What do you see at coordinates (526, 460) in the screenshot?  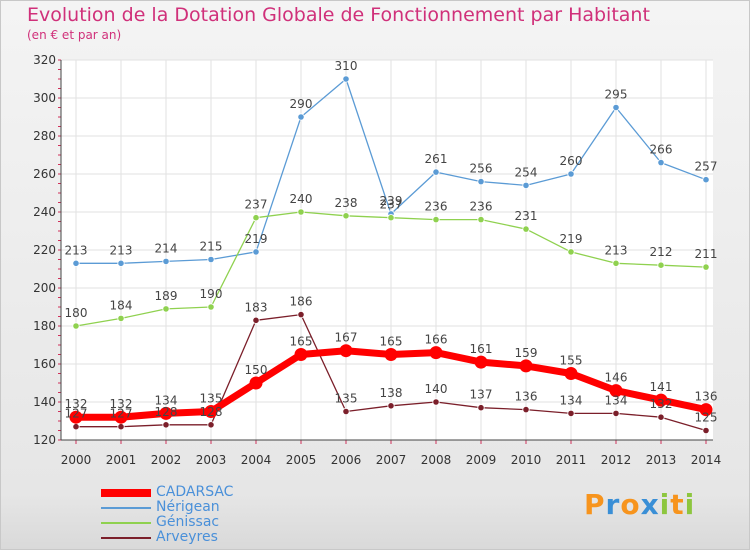 I see `x-tick-label: 2010` at bounding box center [526, 460].